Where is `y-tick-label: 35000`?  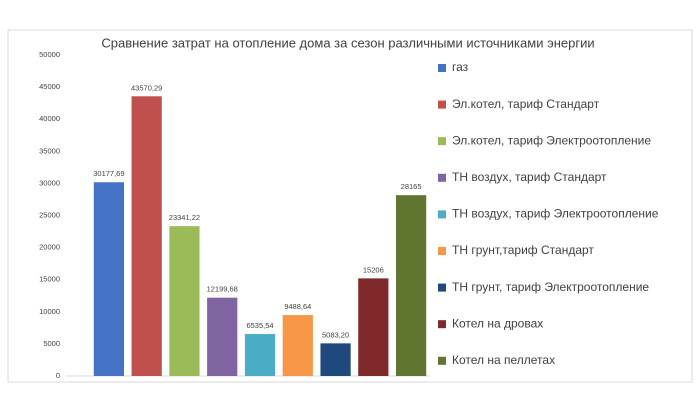 y-tick-label: 35000 is located at coordinates (49, 150).